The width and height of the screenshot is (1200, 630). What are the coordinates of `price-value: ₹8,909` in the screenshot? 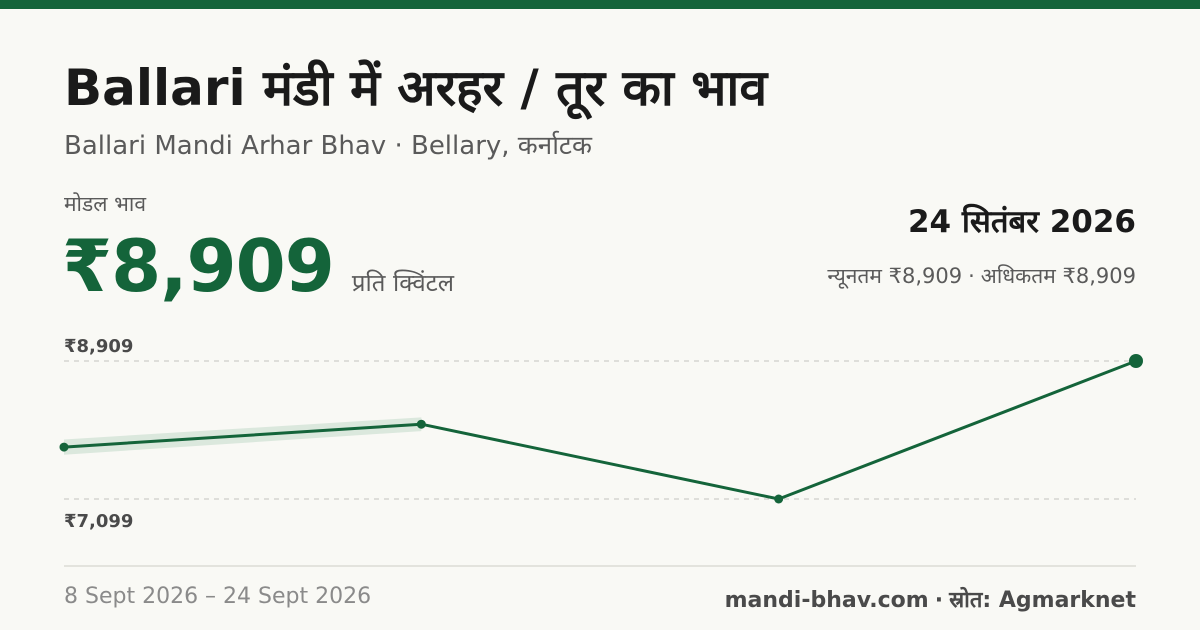 It's located at (198, 266).